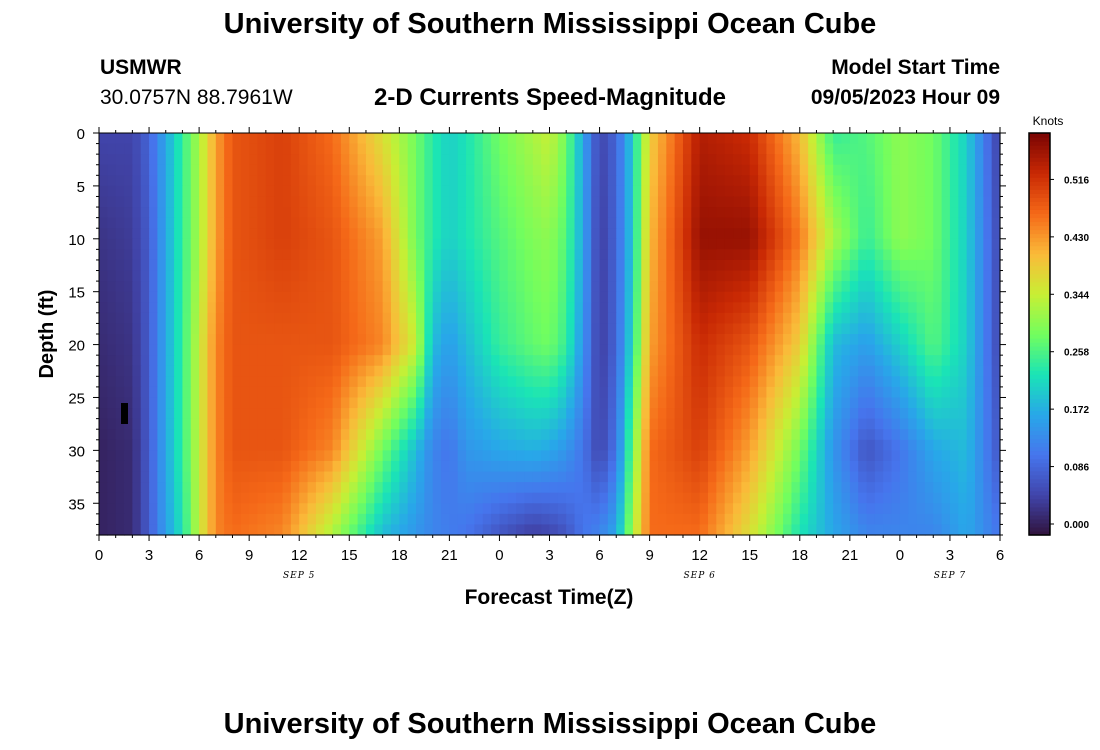  Describe the element at coordinates (299, 555) in the screenshot. I see `x-tick-label: 12` at that location.